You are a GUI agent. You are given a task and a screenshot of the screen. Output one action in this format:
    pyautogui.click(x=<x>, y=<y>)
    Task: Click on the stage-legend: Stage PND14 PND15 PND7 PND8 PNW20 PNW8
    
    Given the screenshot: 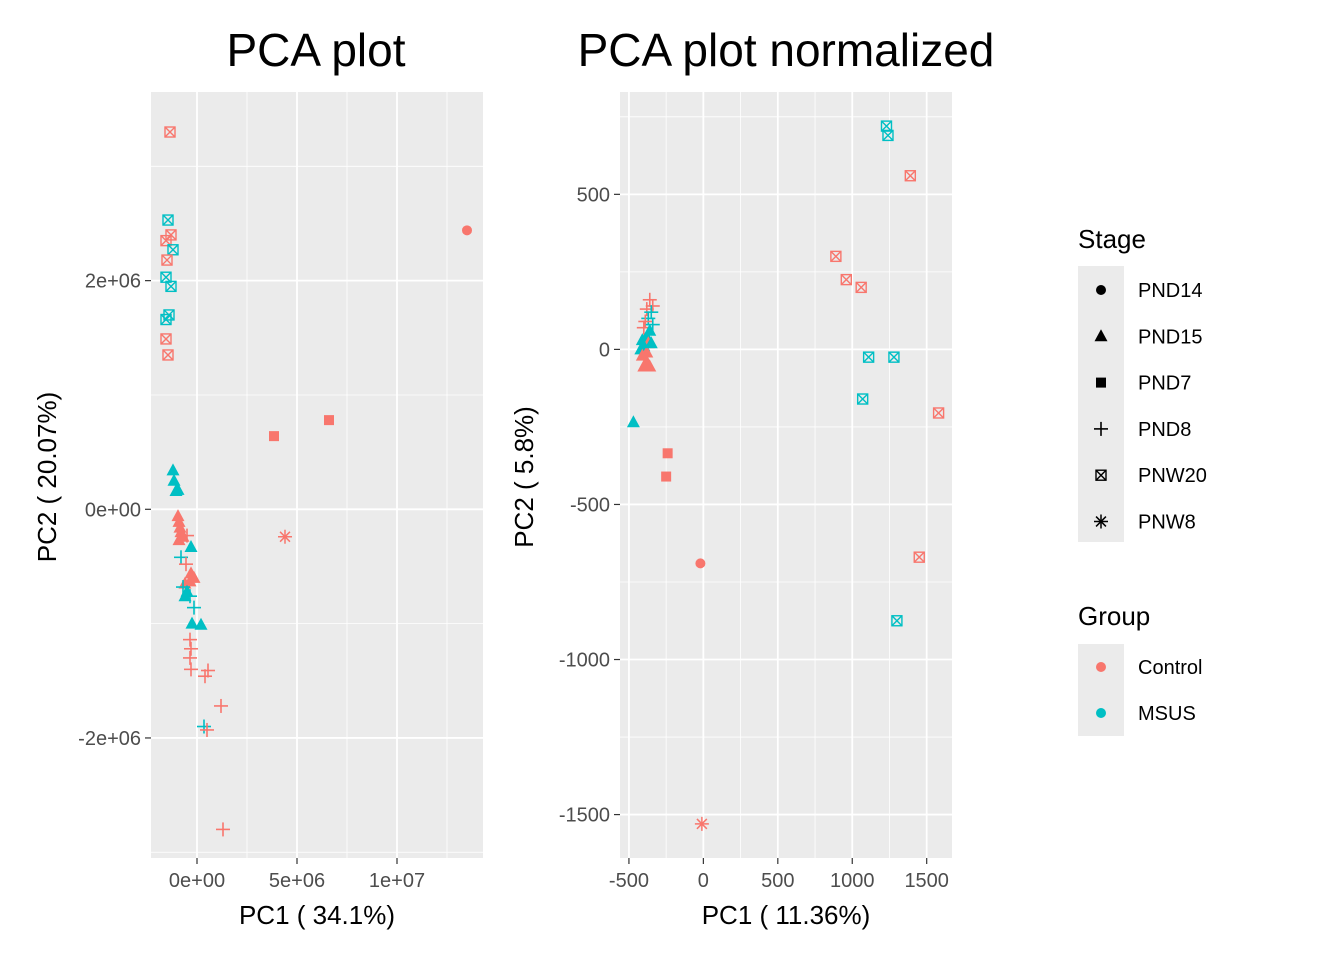 What is the action you would take?
    pyautogui.click(x=1142, y=383)
    